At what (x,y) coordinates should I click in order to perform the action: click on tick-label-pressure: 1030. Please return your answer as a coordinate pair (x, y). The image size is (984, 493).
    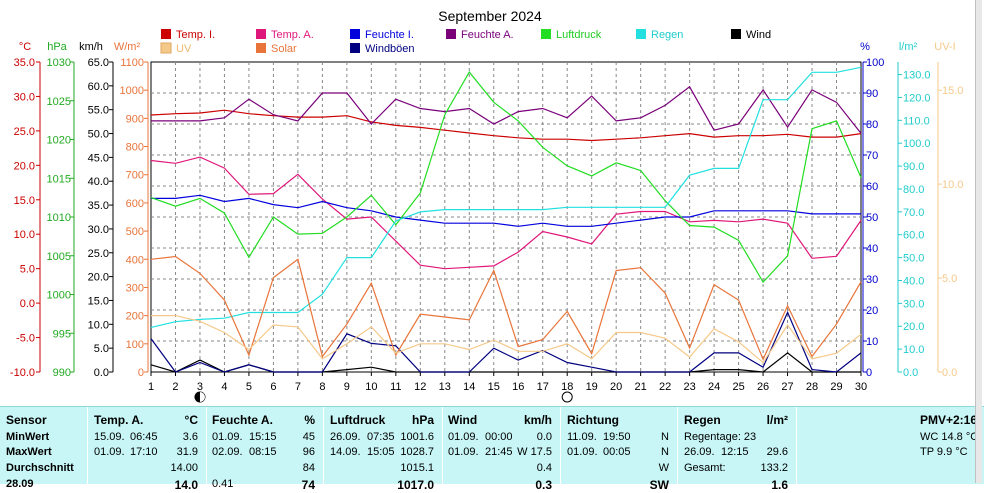
    Looking at the image, I should click on (59, 63).